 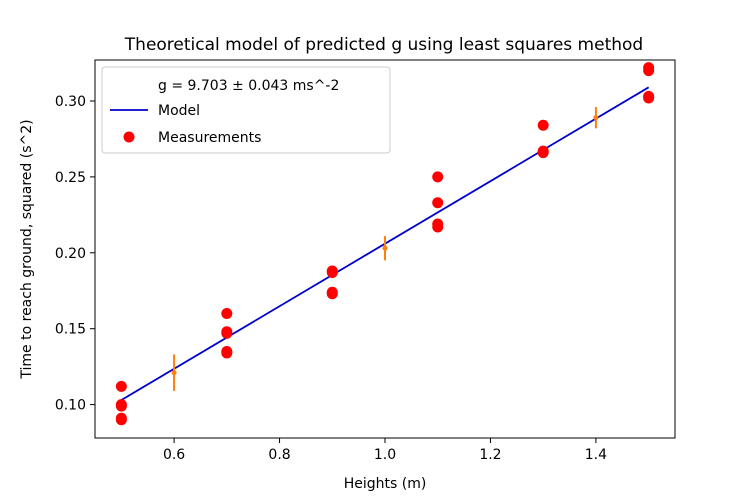 I want to click on x-tick-label-2: 1.0, so click(x=385, y=455).